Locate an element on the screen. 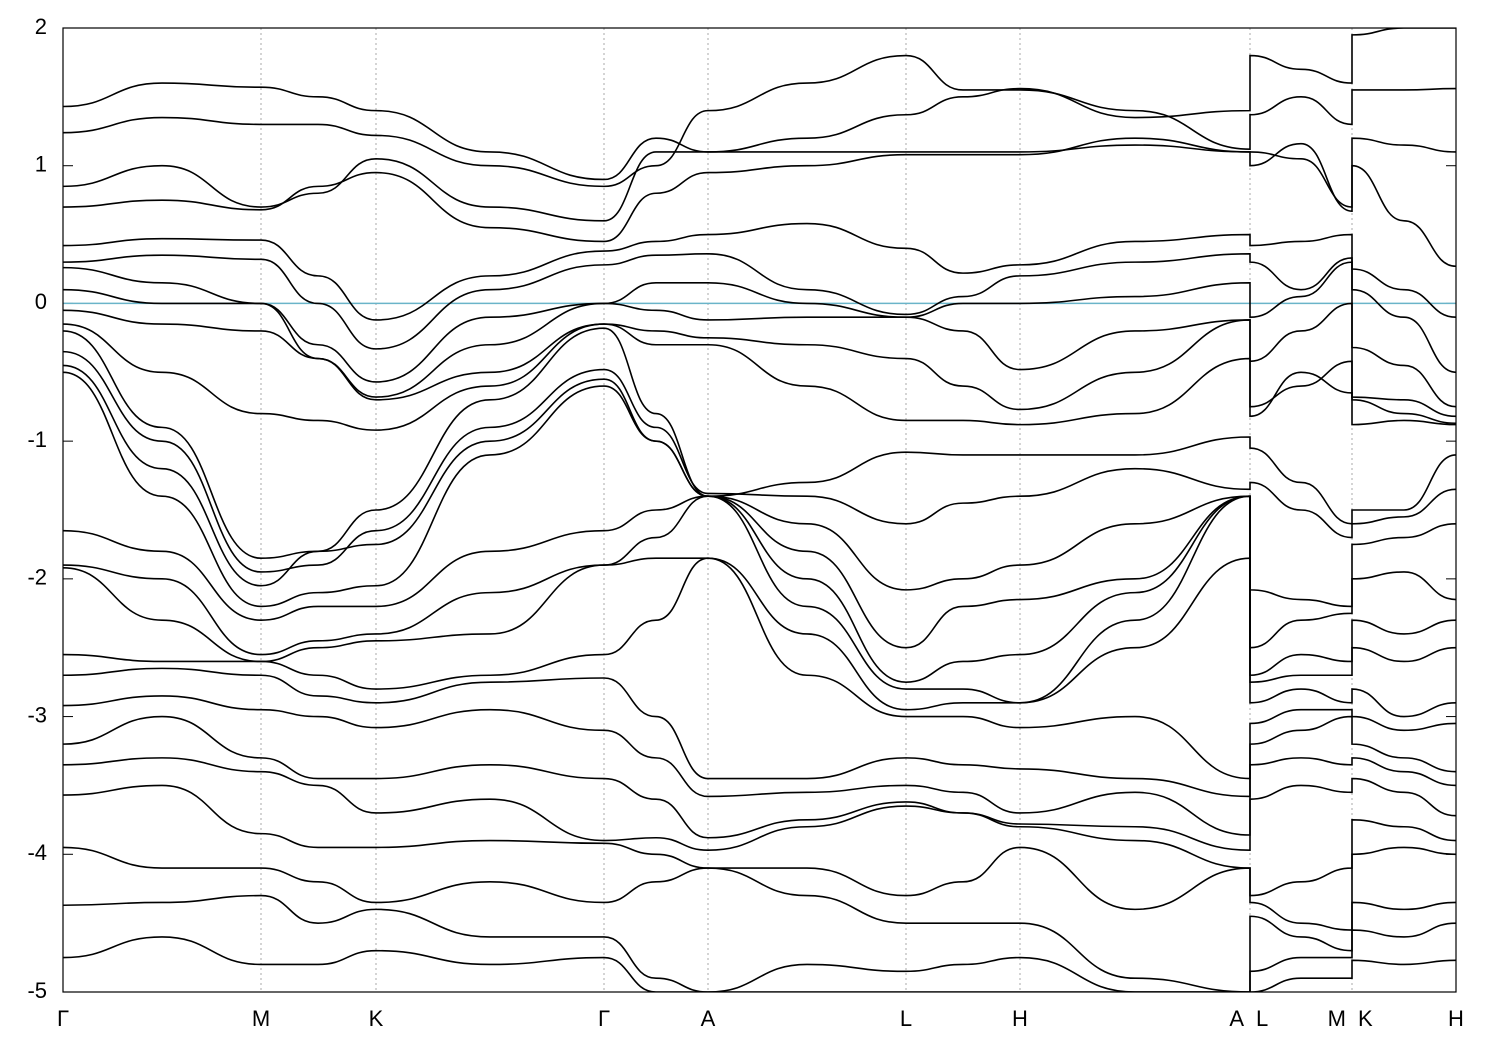 This screenshot has height=1050, width=1500. y-tick-label: 1 is located at coordinates (41, 164).